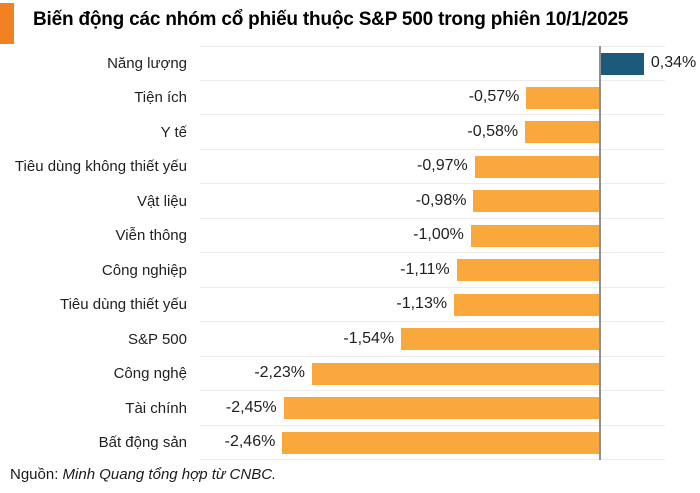 Image resolution: width=700 pixels, height=493 pixels. I want to click on chart-row: Bất động sản -2,46%, so click(350, 443).